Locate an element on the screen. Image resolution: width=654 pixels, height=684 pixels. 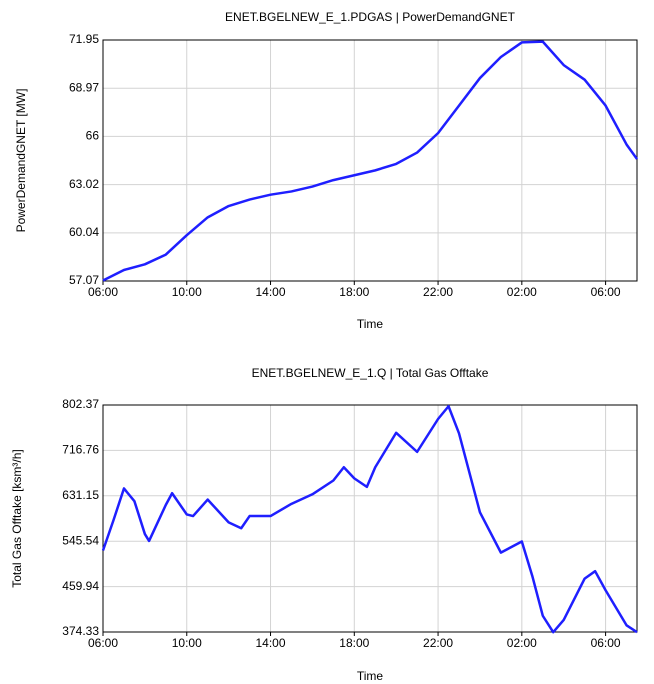
y-tick-label: 68.97 is located at coordinates (84, 87).